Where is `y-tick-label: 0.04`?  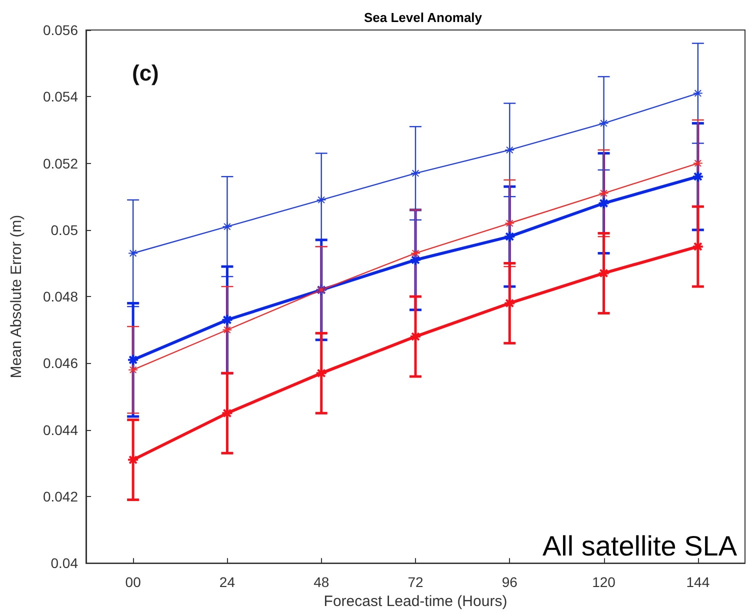 y-tick-label: 0.04 is located at coordinates (64, 563).